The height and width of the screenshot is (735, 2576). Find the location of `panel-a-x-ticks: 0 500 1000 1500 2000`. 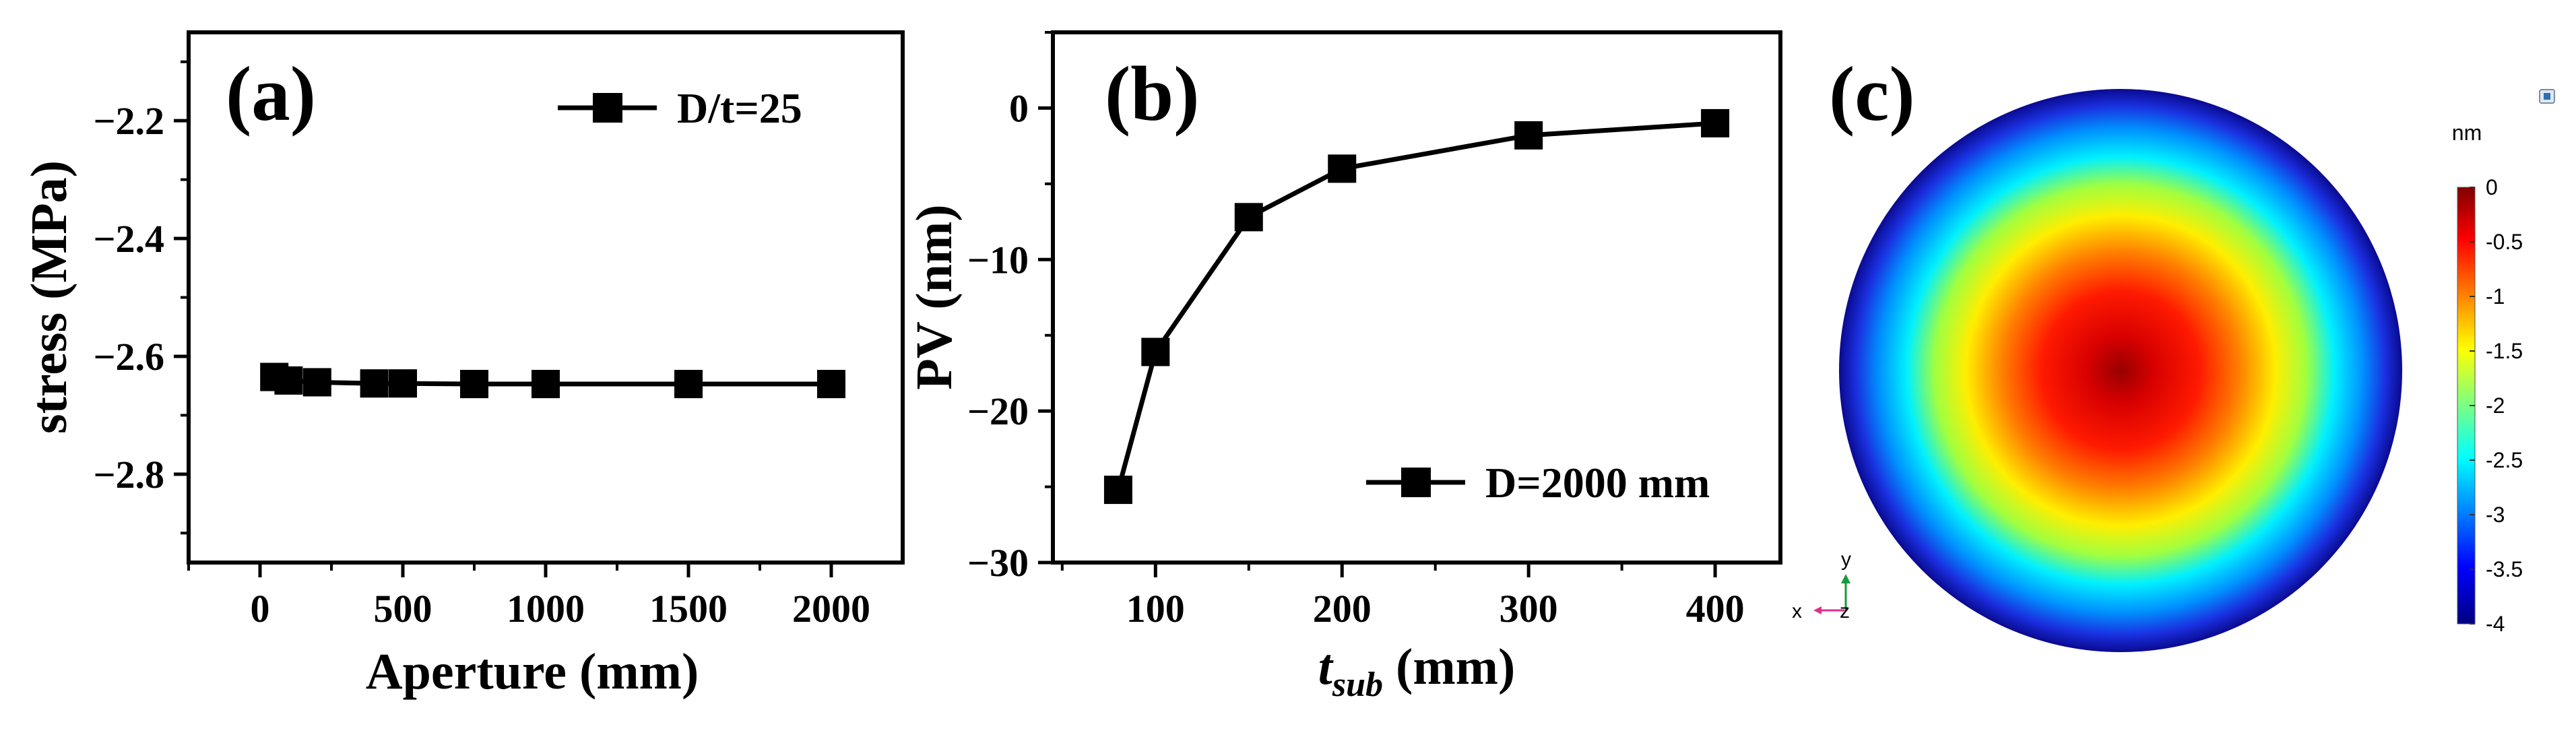

panel-a-x-ticks: 0 500 1000 1500 2000 is located at coordinates (529, 597).